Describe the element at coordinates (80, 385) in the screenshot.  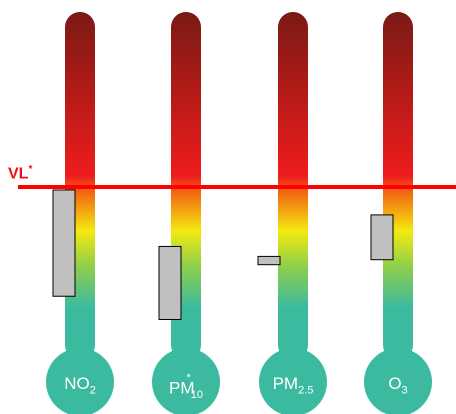
I see `pollutant-label: NO2` at that location.